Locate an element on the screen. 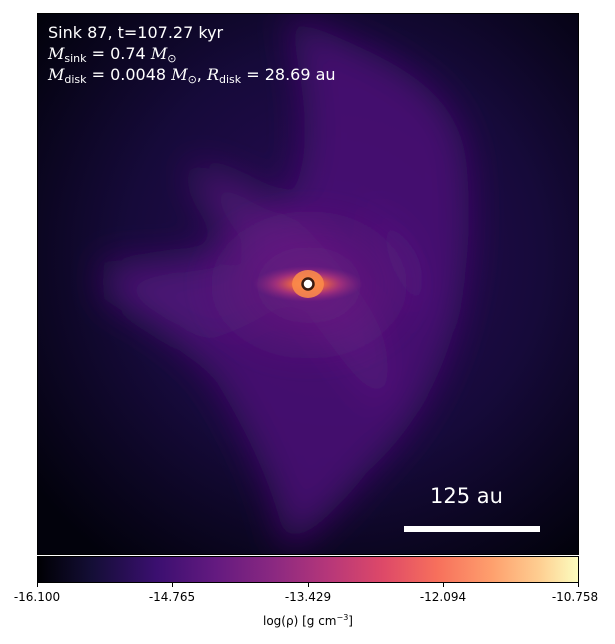 This screenshot has height=644, width=615. colorbar-label: log(ρ) [g cm−3] is located at coordinates (308, 620).